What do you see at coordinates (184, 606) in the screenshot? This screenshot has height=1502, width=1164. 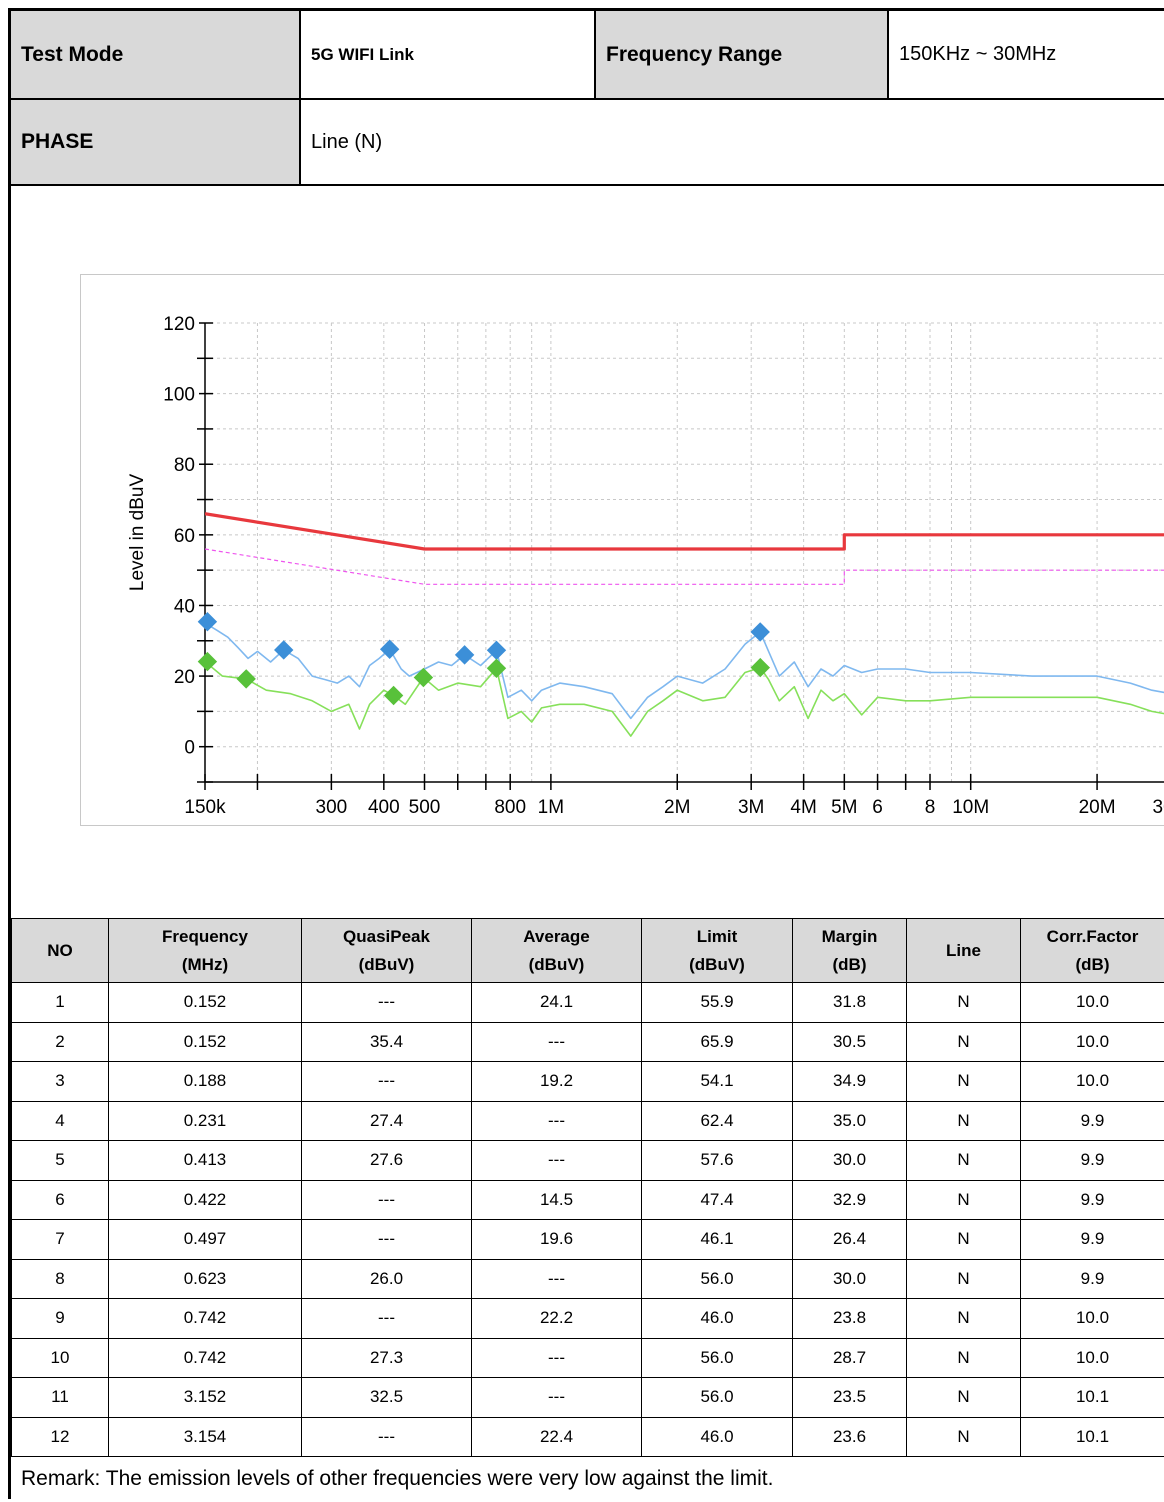 I see `y-tick-label: 40` at bounding box center [184, 606].